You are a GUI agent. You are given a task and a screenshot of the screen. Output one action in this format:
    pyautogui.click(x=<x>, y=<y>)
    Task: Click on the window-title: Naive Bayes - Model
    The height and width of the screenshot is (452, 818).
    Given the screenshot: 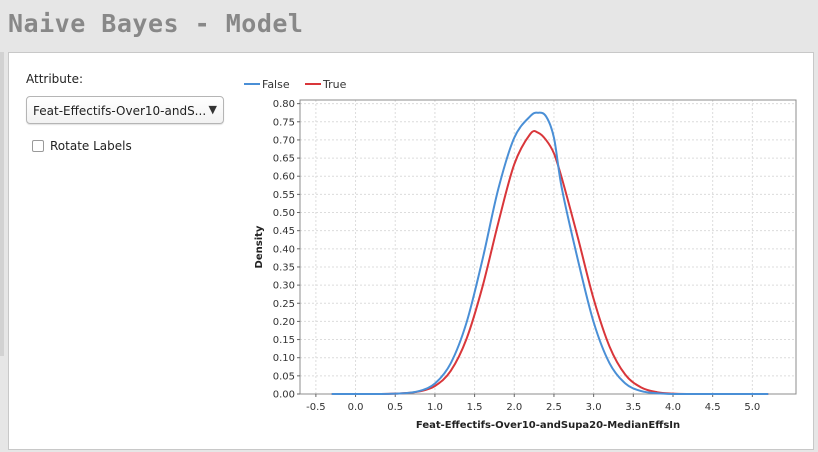 What is the action you would take?
    pyautogui.click(x=156, y=23)
    